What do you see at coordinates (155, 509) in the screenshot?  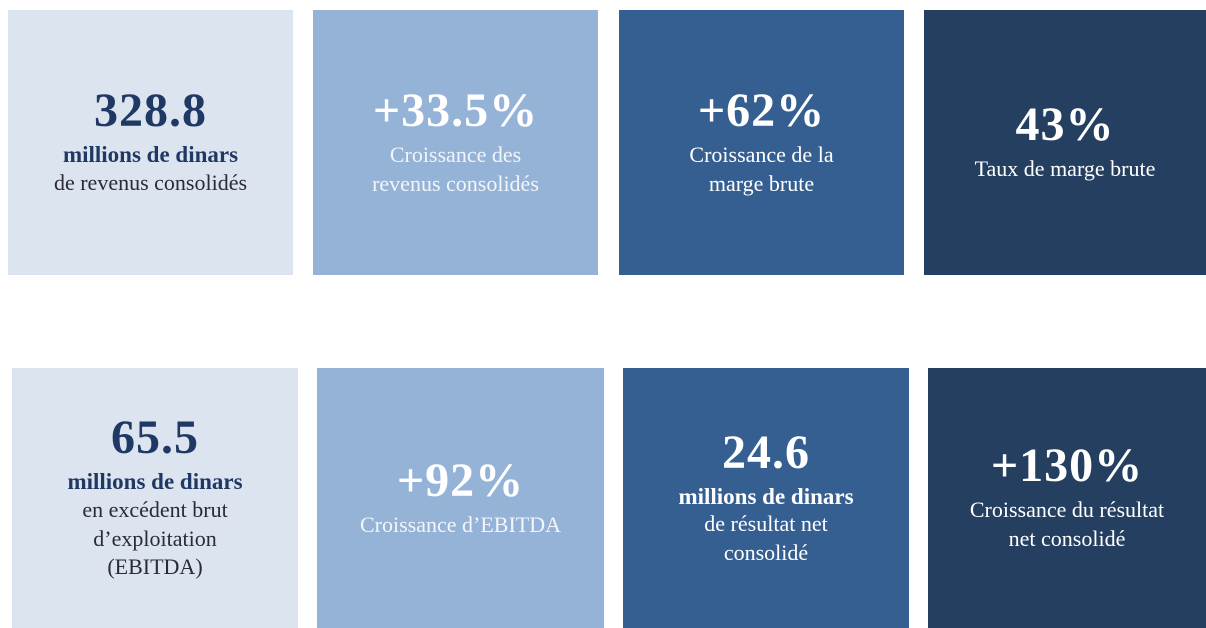 I see `kpi-description: en excédent brut` at bounding box center [155, 509].